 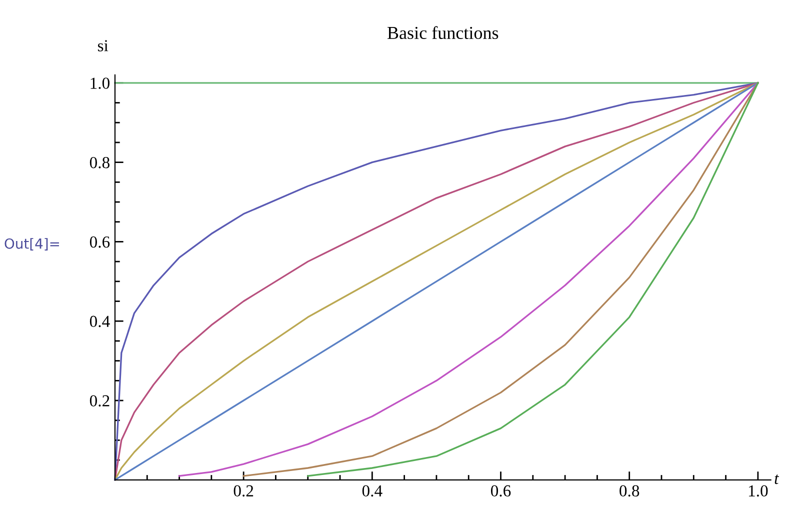 What do you see at coordinates (372, 491) in the screenshot?
I see `x-tick-label: 0.4` at bounding box center [372, 491].